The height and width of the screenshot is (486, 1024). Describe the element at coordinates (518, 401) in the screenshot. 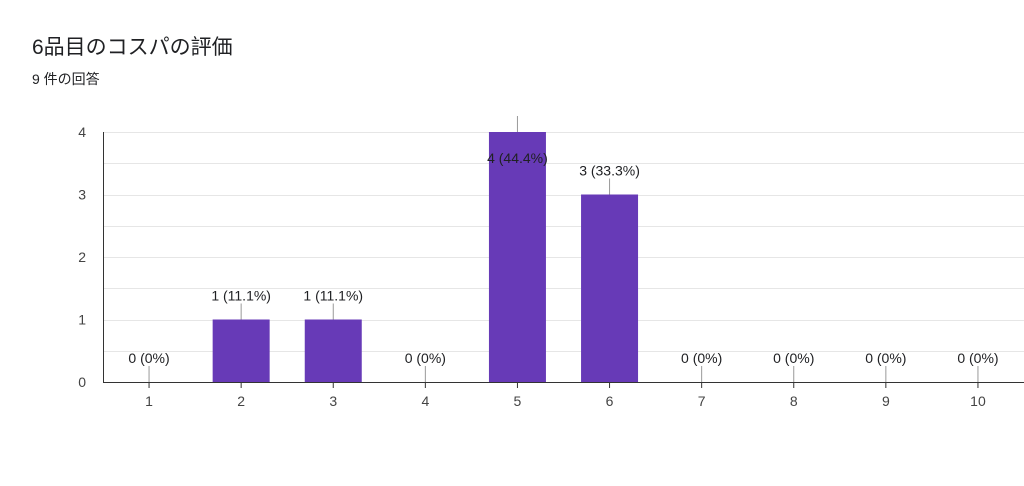

I see `x-tick-label: 5` at that location.